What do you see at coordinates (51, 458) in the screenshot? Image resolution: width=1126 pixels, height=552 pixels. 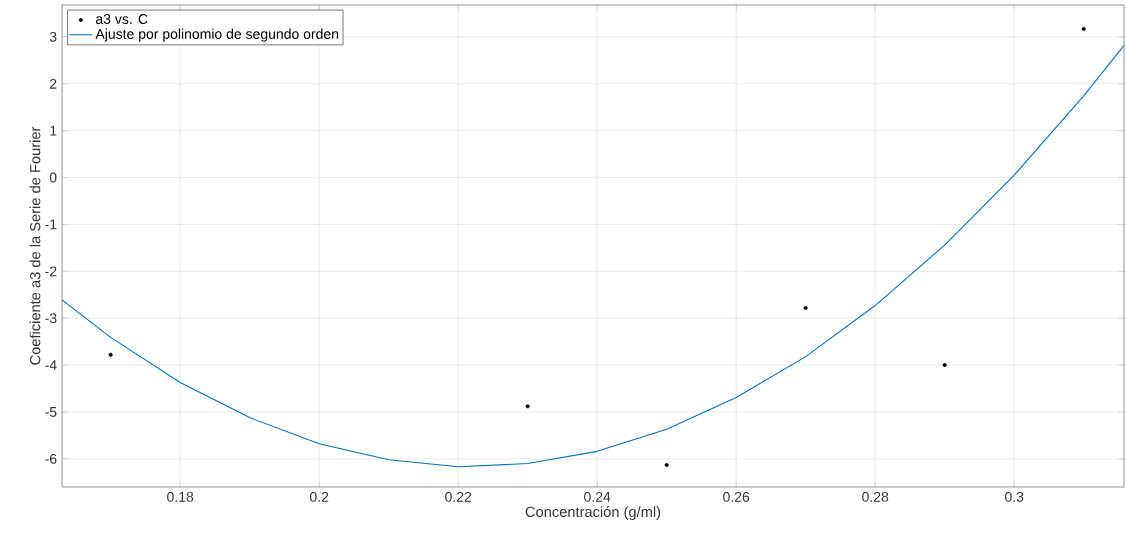 I see `y-tick-label: -6` at bounding box center [51, 458].